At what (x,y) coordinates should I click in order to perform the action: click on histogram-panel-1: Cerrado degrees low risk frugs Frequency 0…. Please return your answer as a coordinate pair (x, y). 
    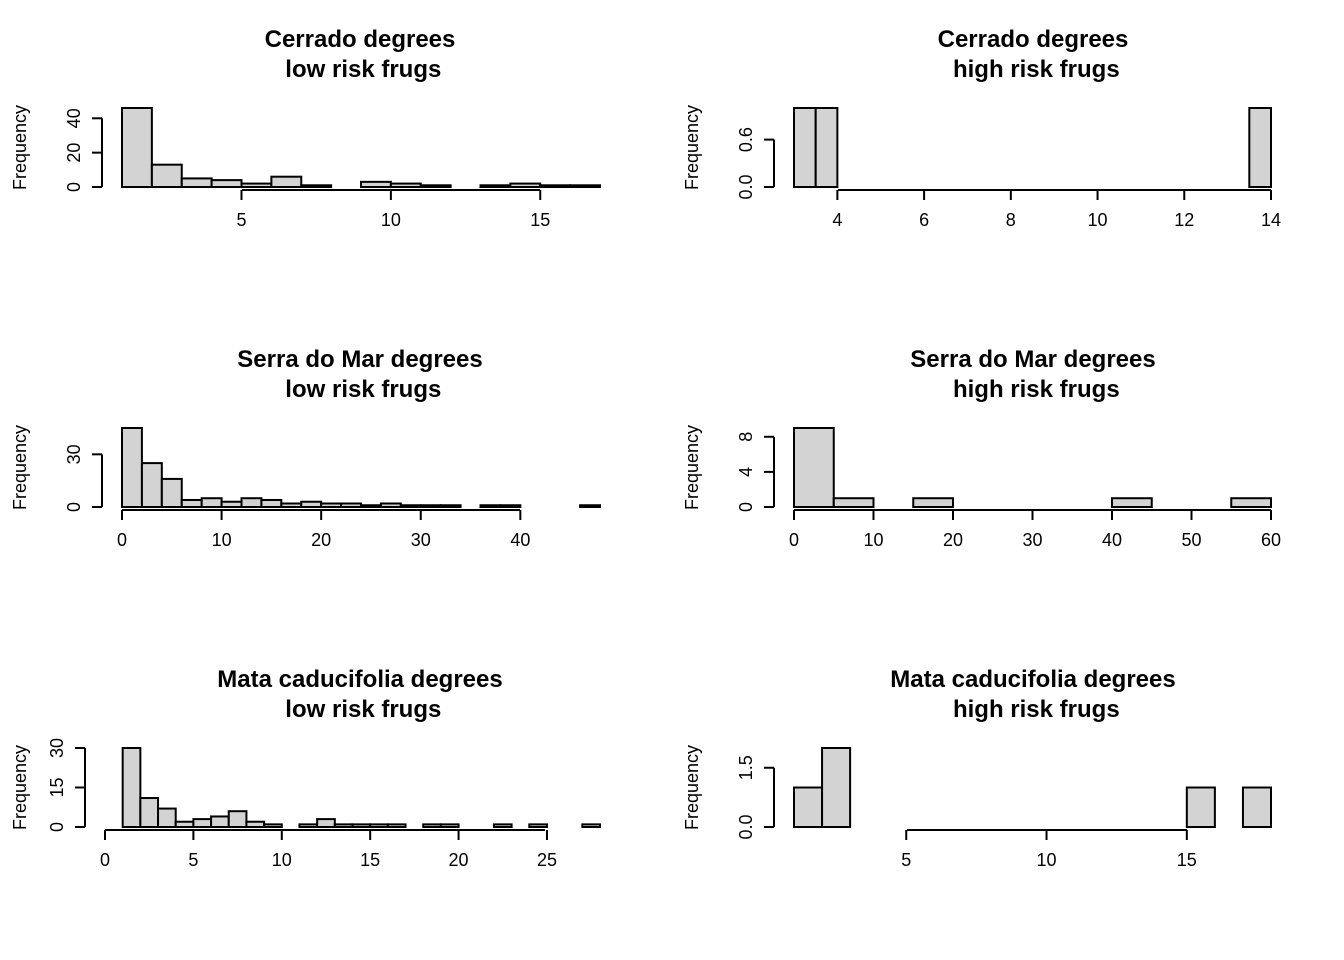
    Looking at the image, I should click on (305, 128).